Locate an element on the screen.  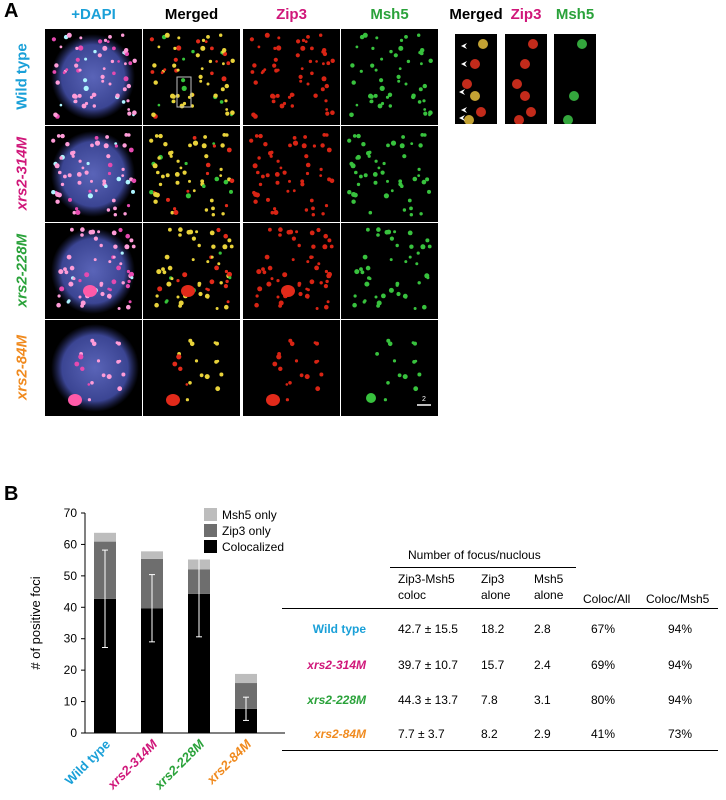
table-header: Coloc/Msh5 is located at coordinates (678, 599).